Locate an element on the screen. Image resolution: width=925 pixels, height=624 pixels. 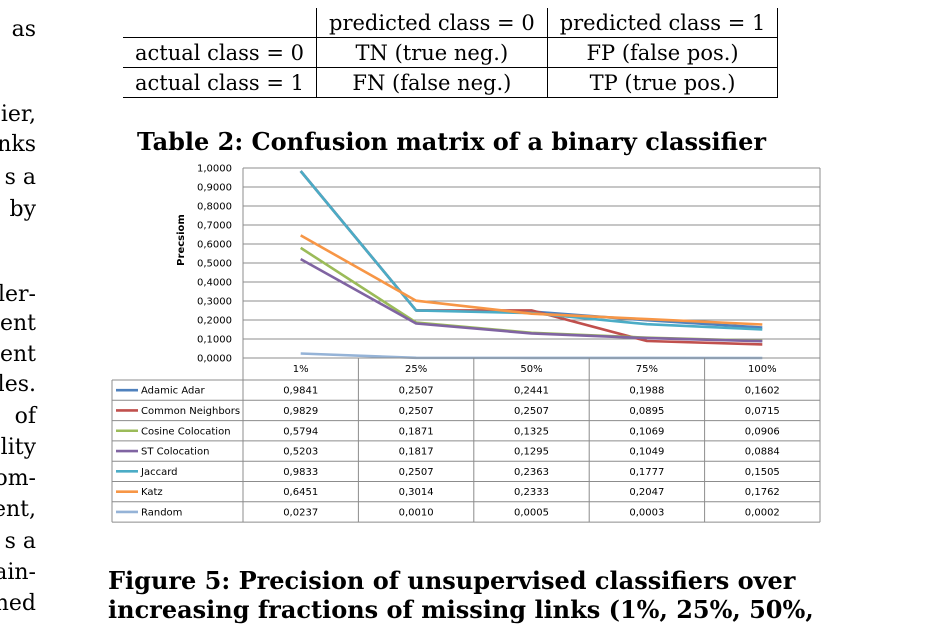
series-line-katz is located at coordinates (531, 280).